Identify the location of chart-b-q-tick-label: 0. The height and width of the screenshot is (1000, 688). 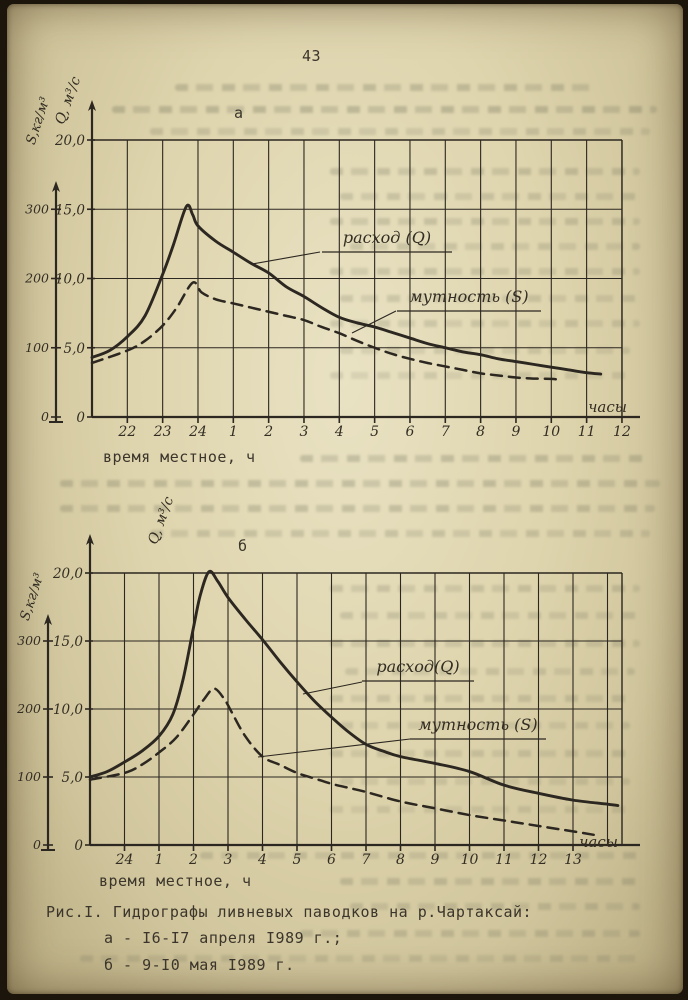
(78, 846).